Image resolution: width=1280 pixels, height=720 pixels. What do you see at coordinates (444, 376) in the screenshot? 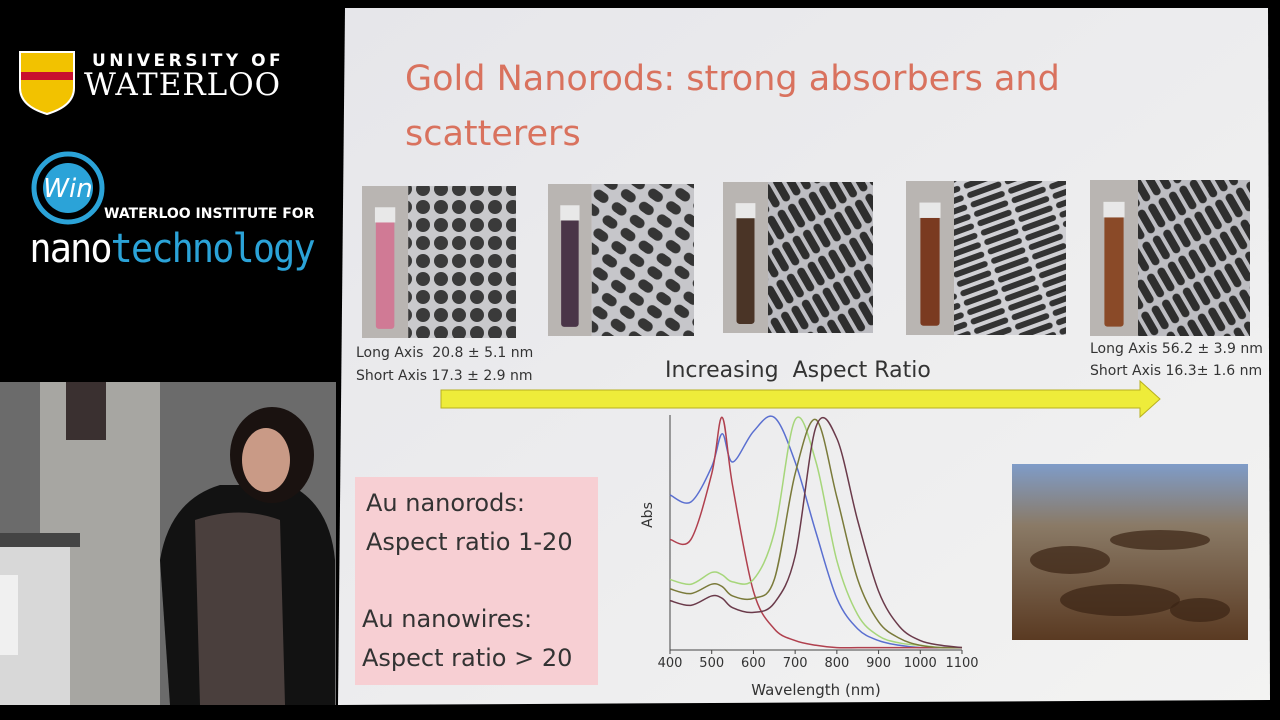
I see `caption: Short Axis 17.3 ± 2.9 nm` at bounding box center [444, 376].